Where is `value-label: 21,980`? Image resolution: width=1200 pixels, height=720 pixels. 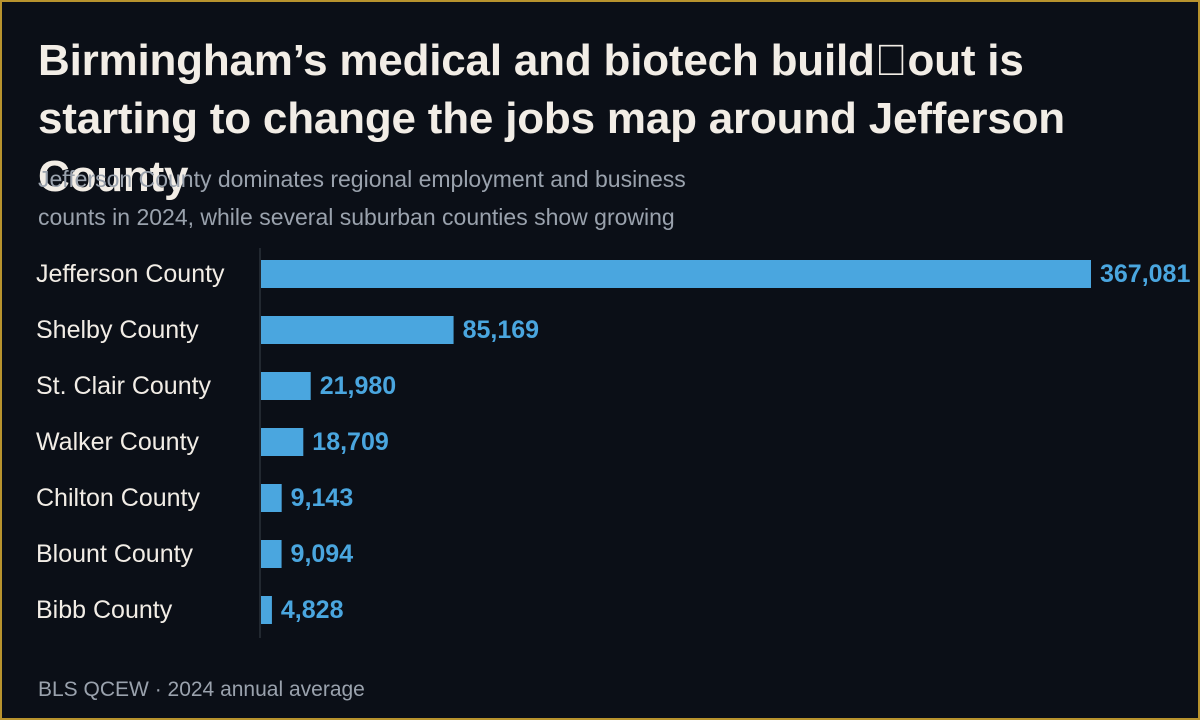 value-label: 21,980 is located at coordinates (358, 386).